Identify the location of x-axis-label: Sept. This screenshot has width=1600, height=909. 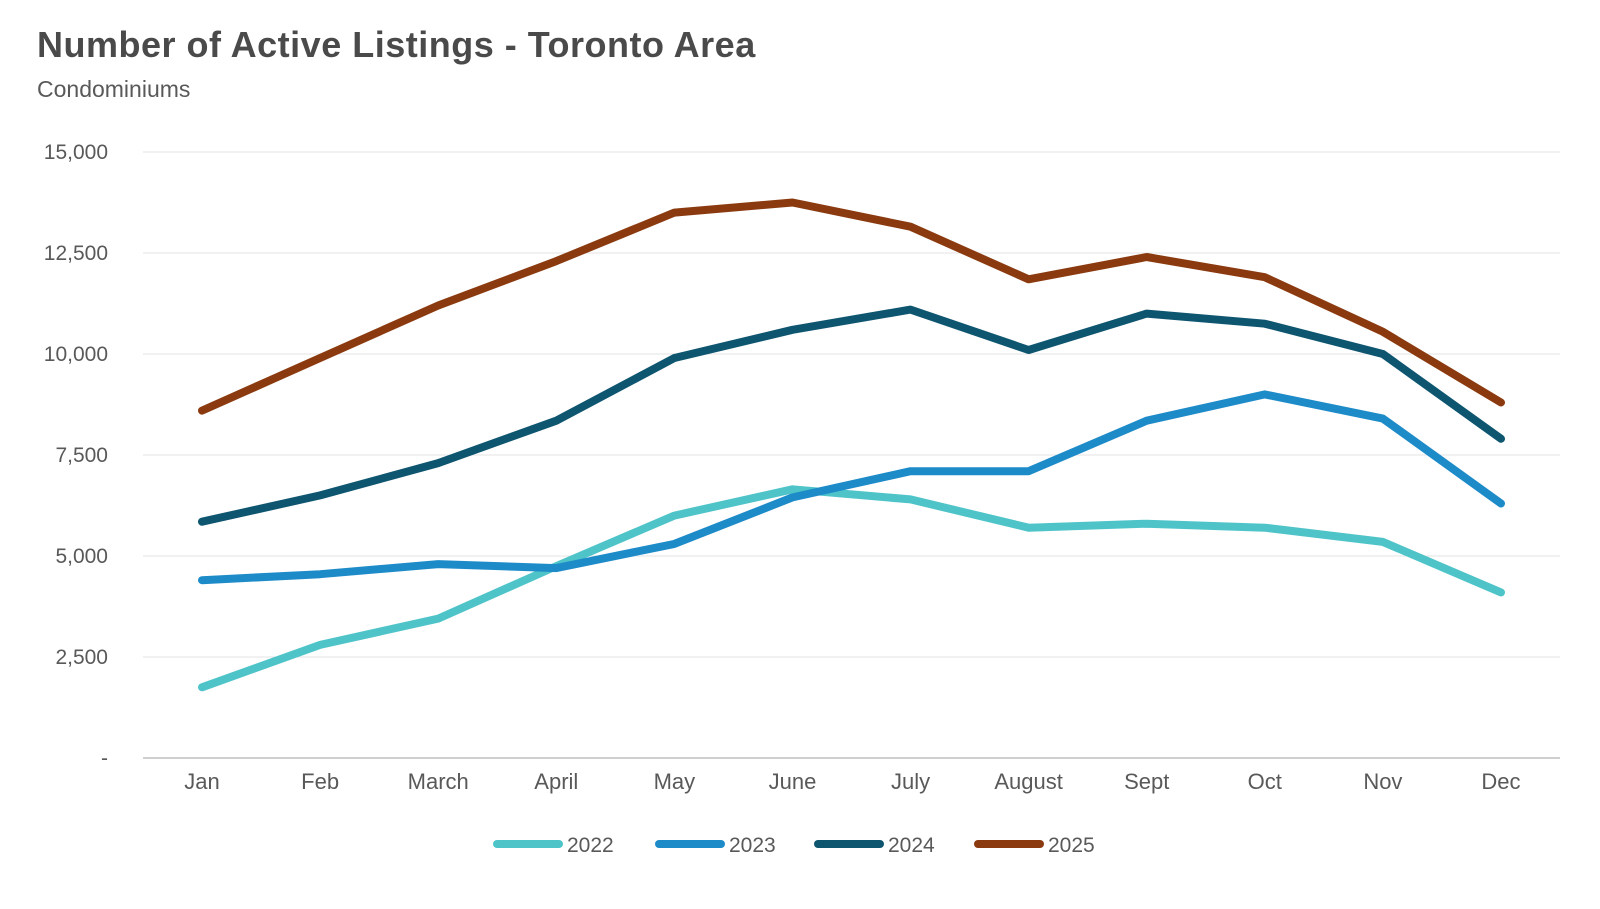
(1146, 781).